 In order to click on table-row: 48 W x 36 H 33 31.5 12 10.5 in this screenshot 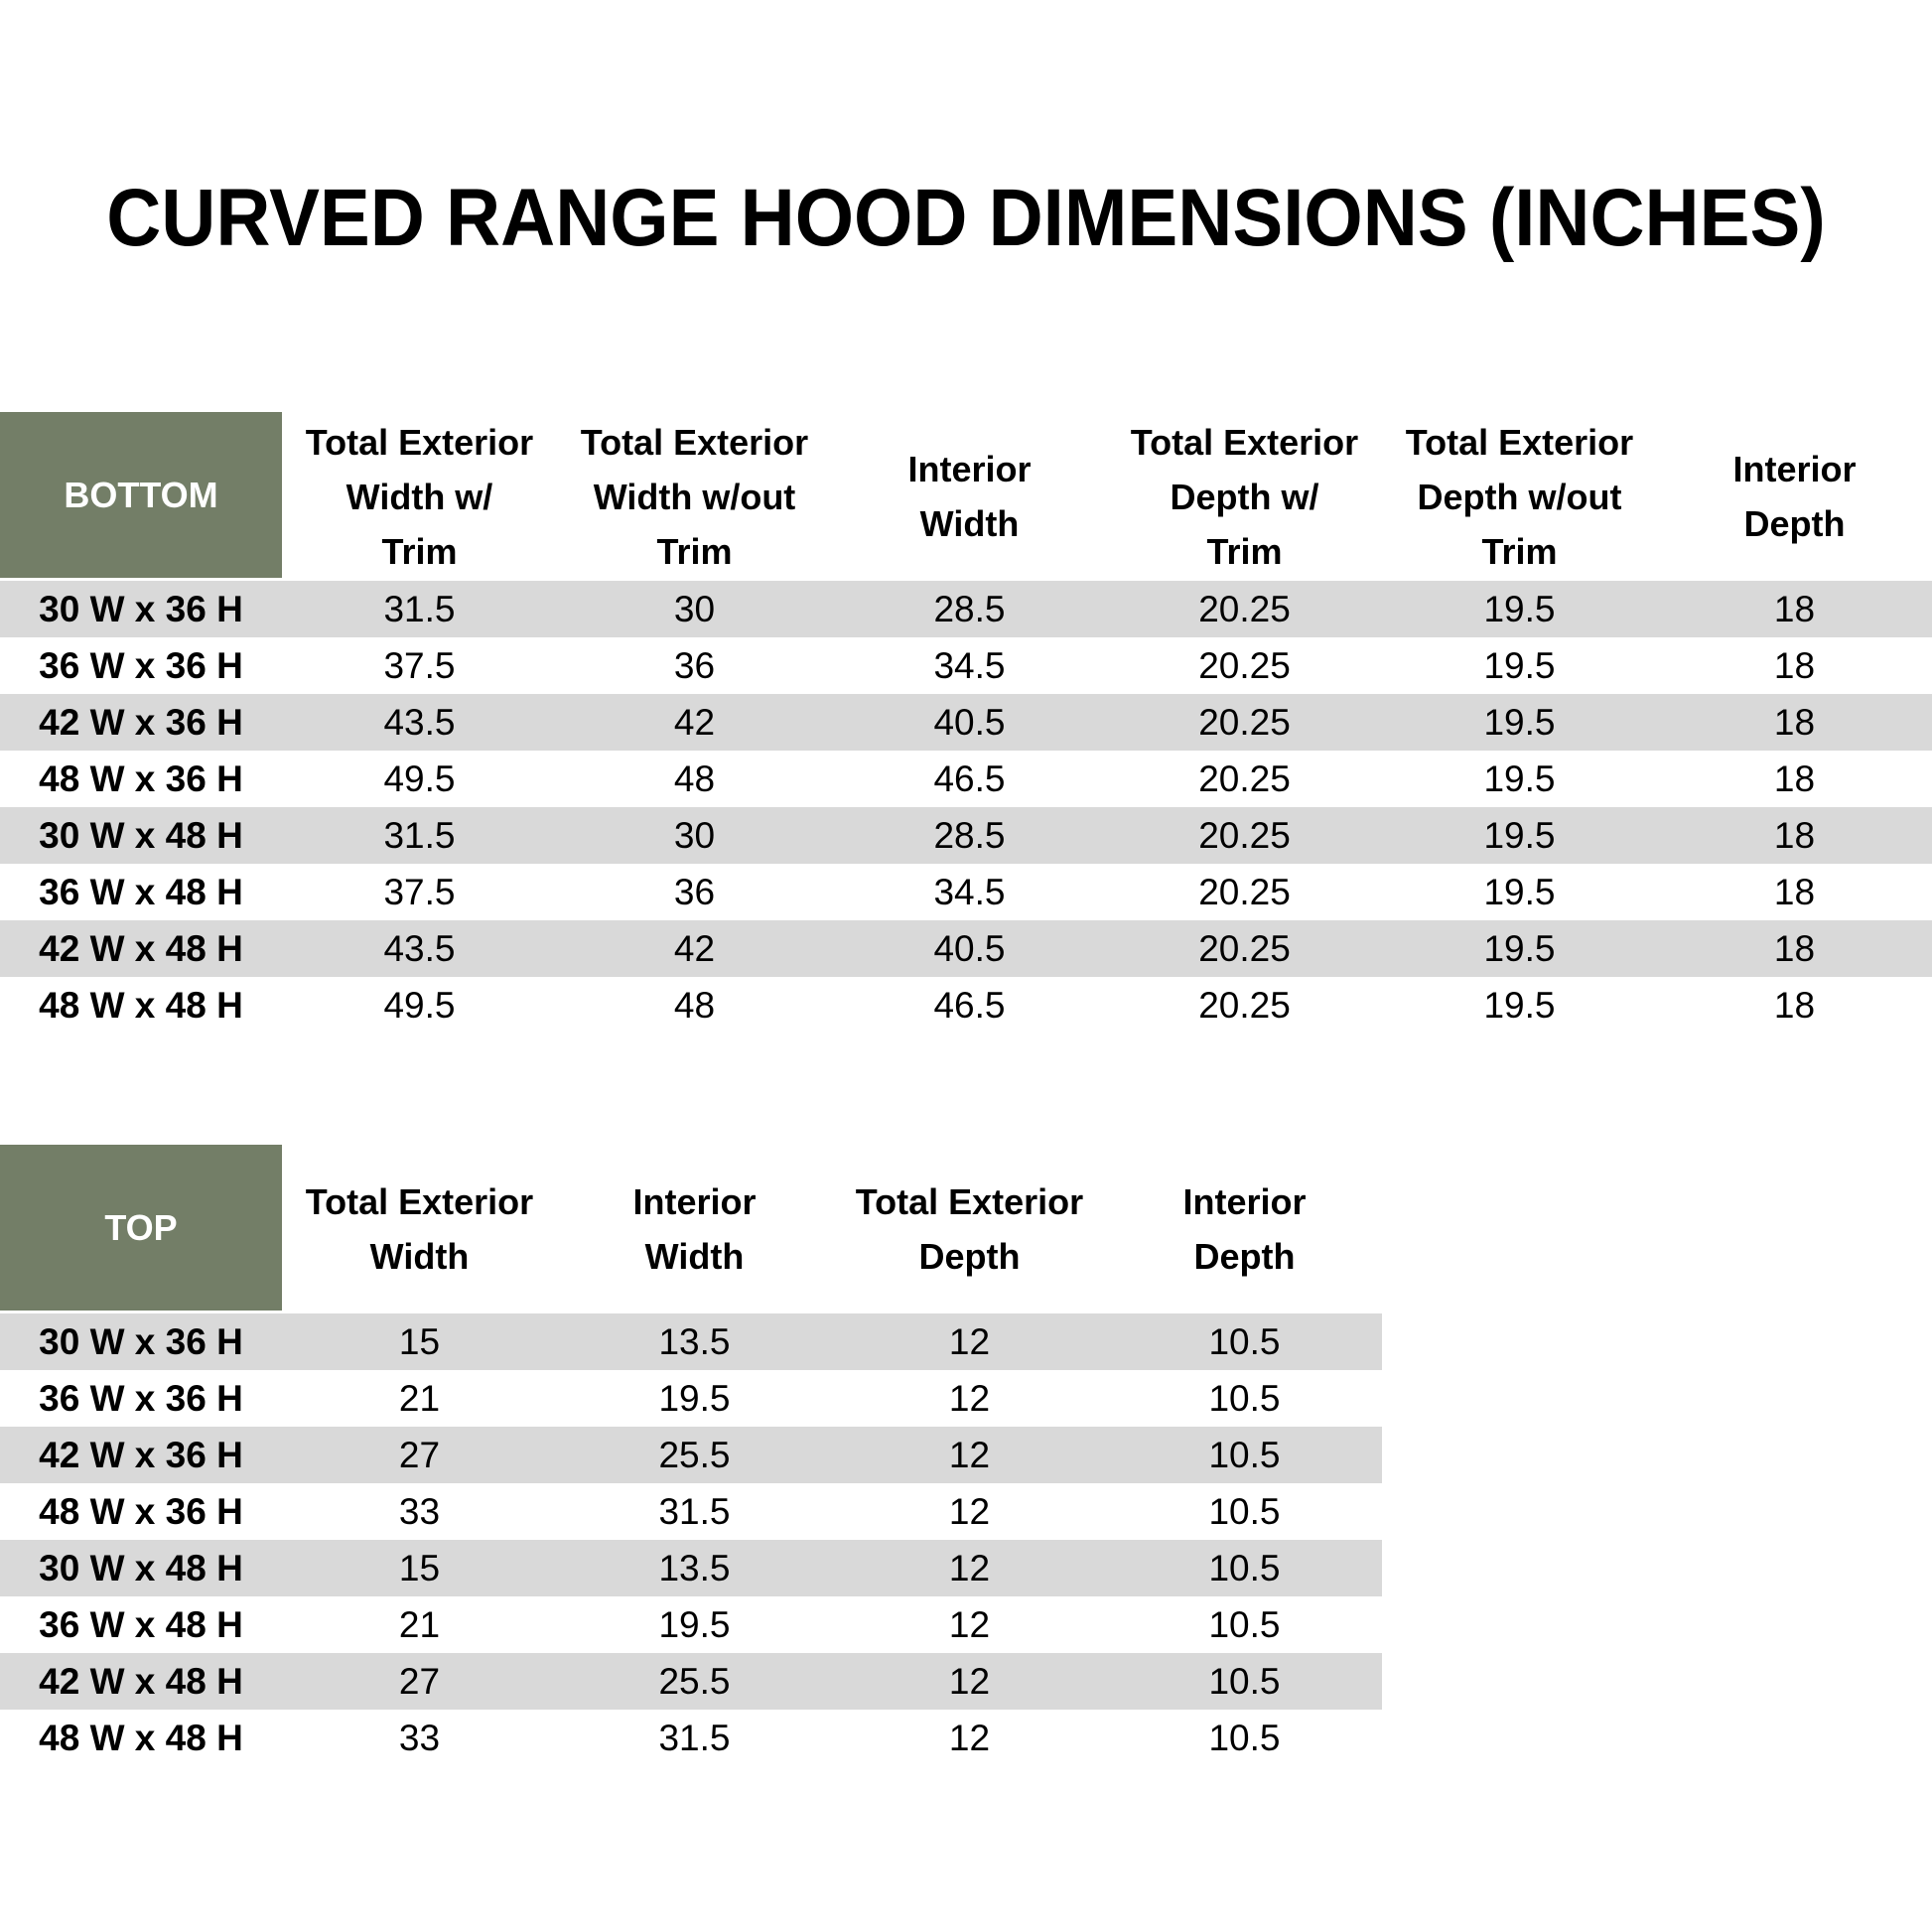, I will do `click(691, 1512)`.